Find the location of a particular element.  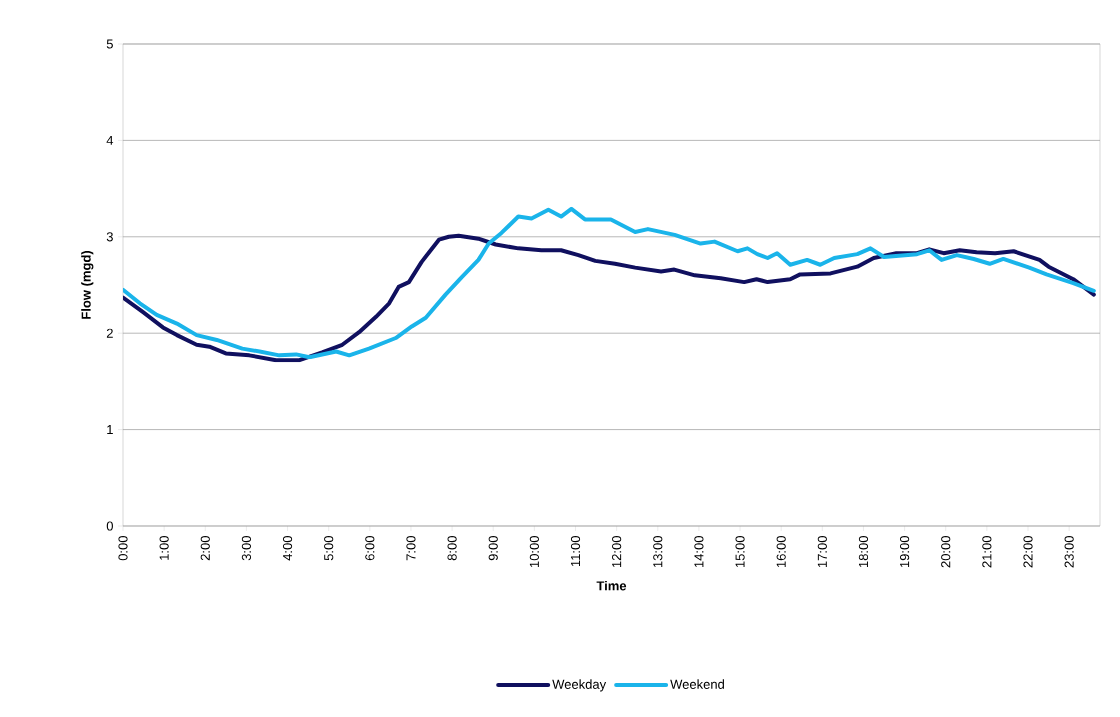

legend-label: Weekend is located at coordinates (697, 684).